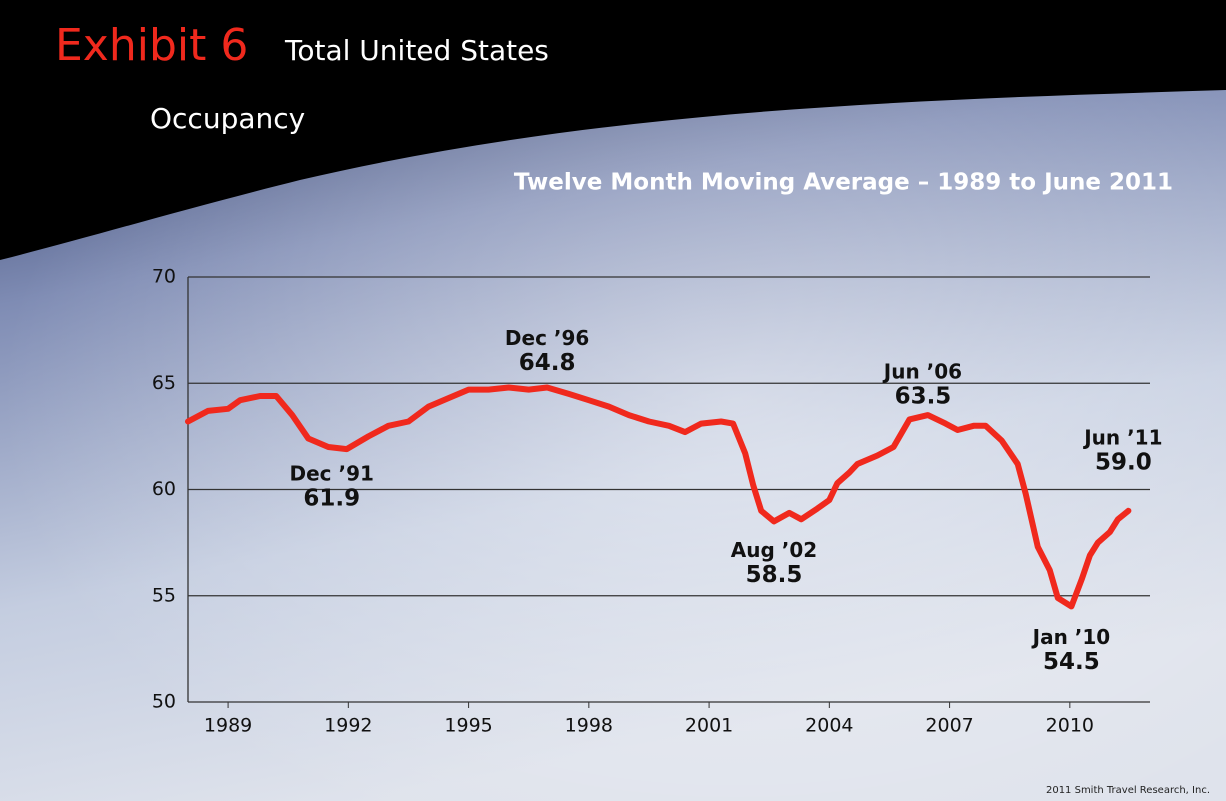 This screenshot has height=801, width=1226. I want to click on x-tick-label: 2010, so click(1070, 726).